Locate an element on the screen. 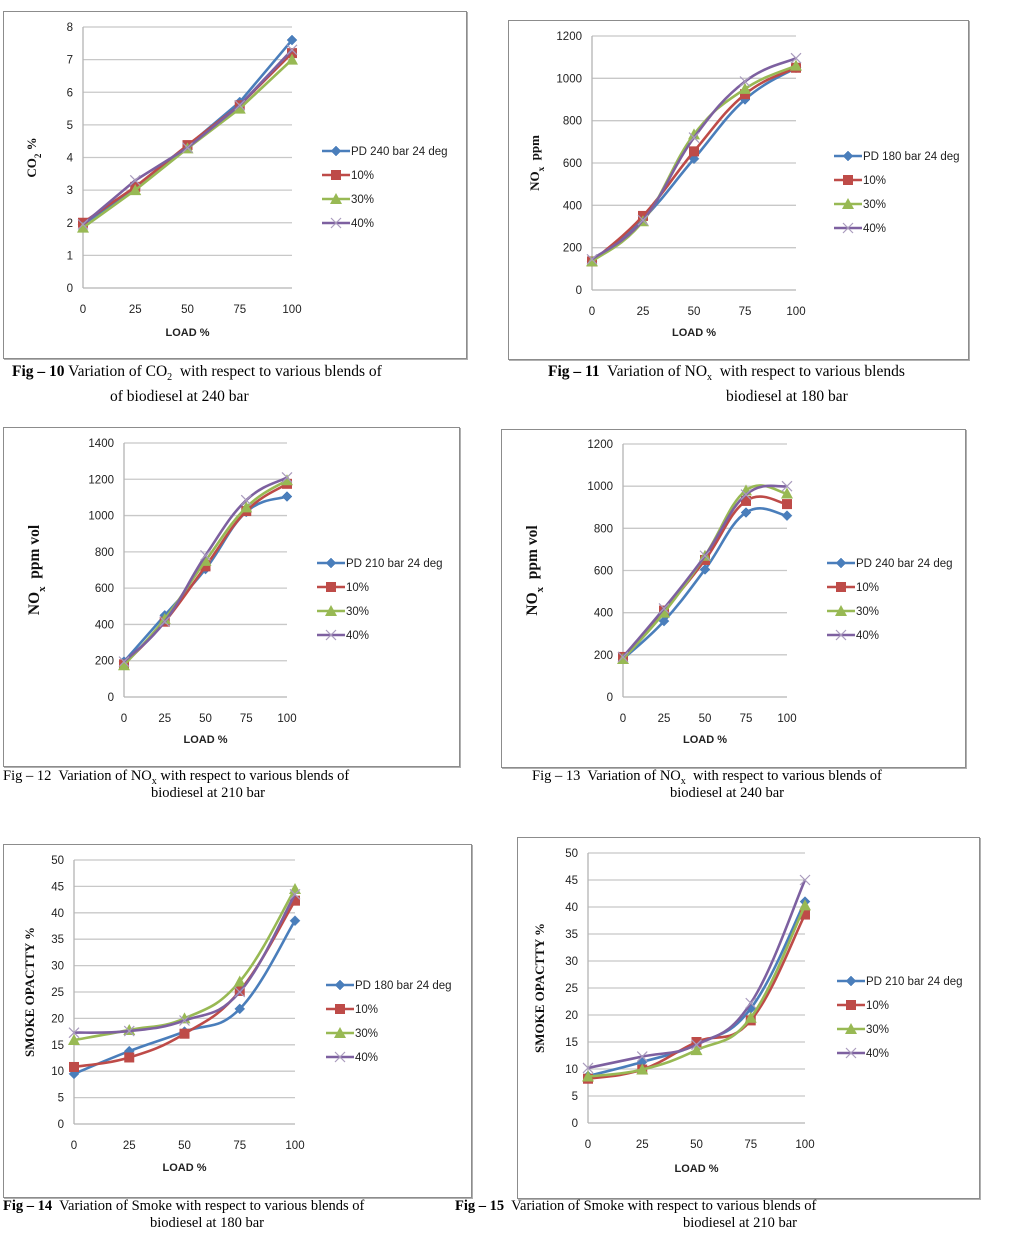  y-tick-label: 1400 is located at coordinates (101, 444).